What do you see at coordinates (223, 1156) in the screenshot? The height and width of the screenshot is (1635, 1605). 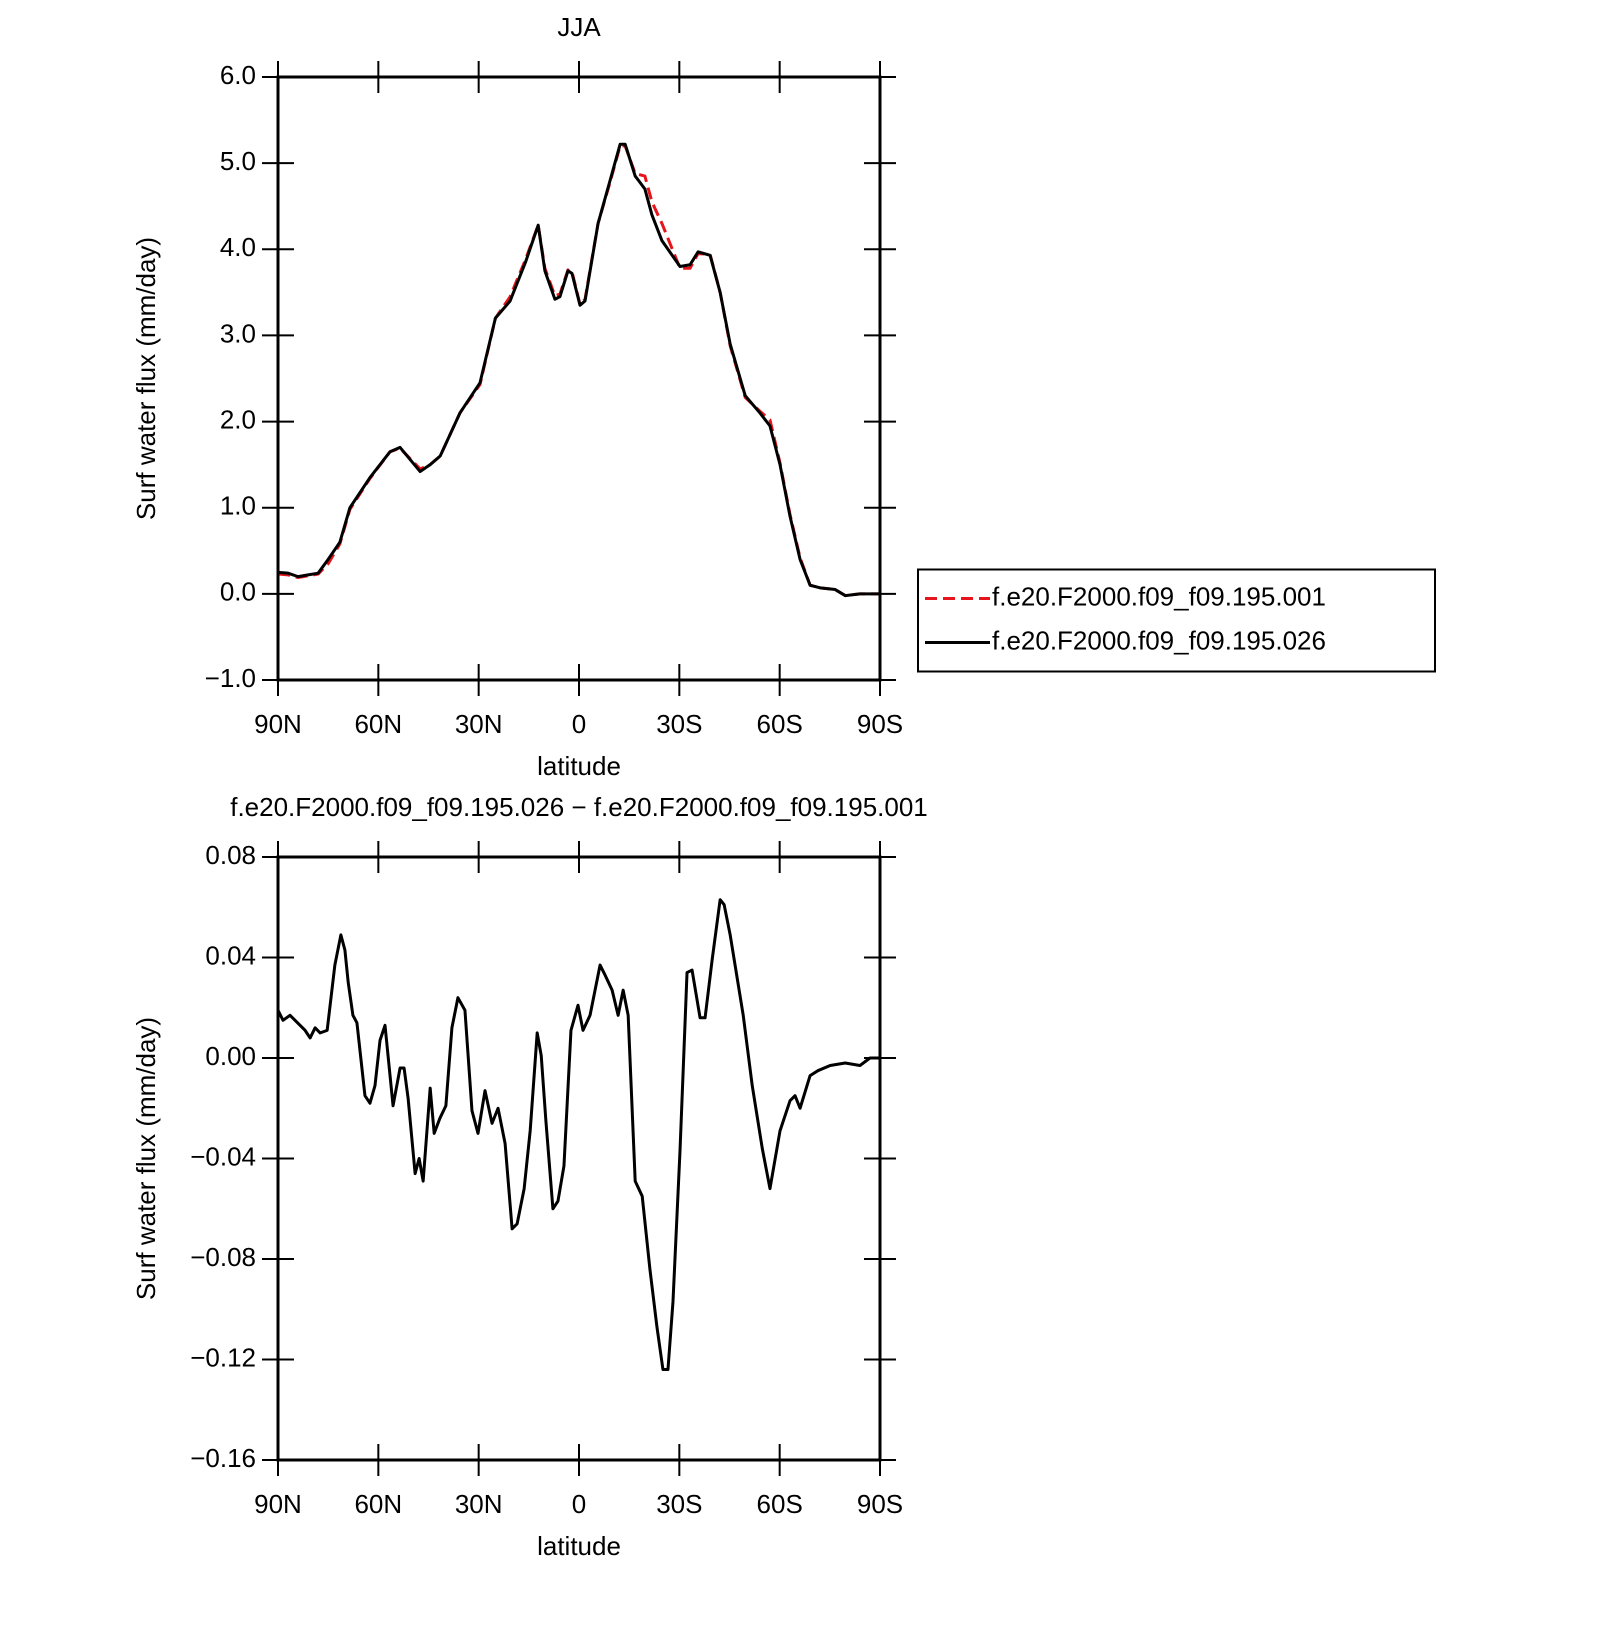 I see `y-tick-label: −0.04` at bounding box center [223, 1156].